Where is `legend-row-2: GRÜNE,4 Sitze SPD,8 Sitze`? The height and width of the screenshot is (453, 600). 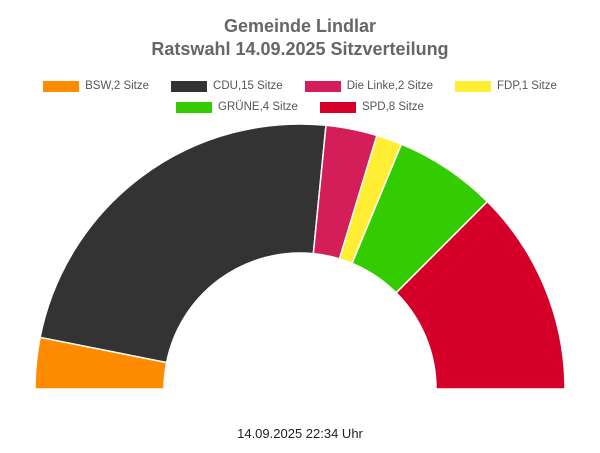 legend-row-2: GRÜNE,4 Sitze SPD,8 Sitze is located at coordinates (300, 107).